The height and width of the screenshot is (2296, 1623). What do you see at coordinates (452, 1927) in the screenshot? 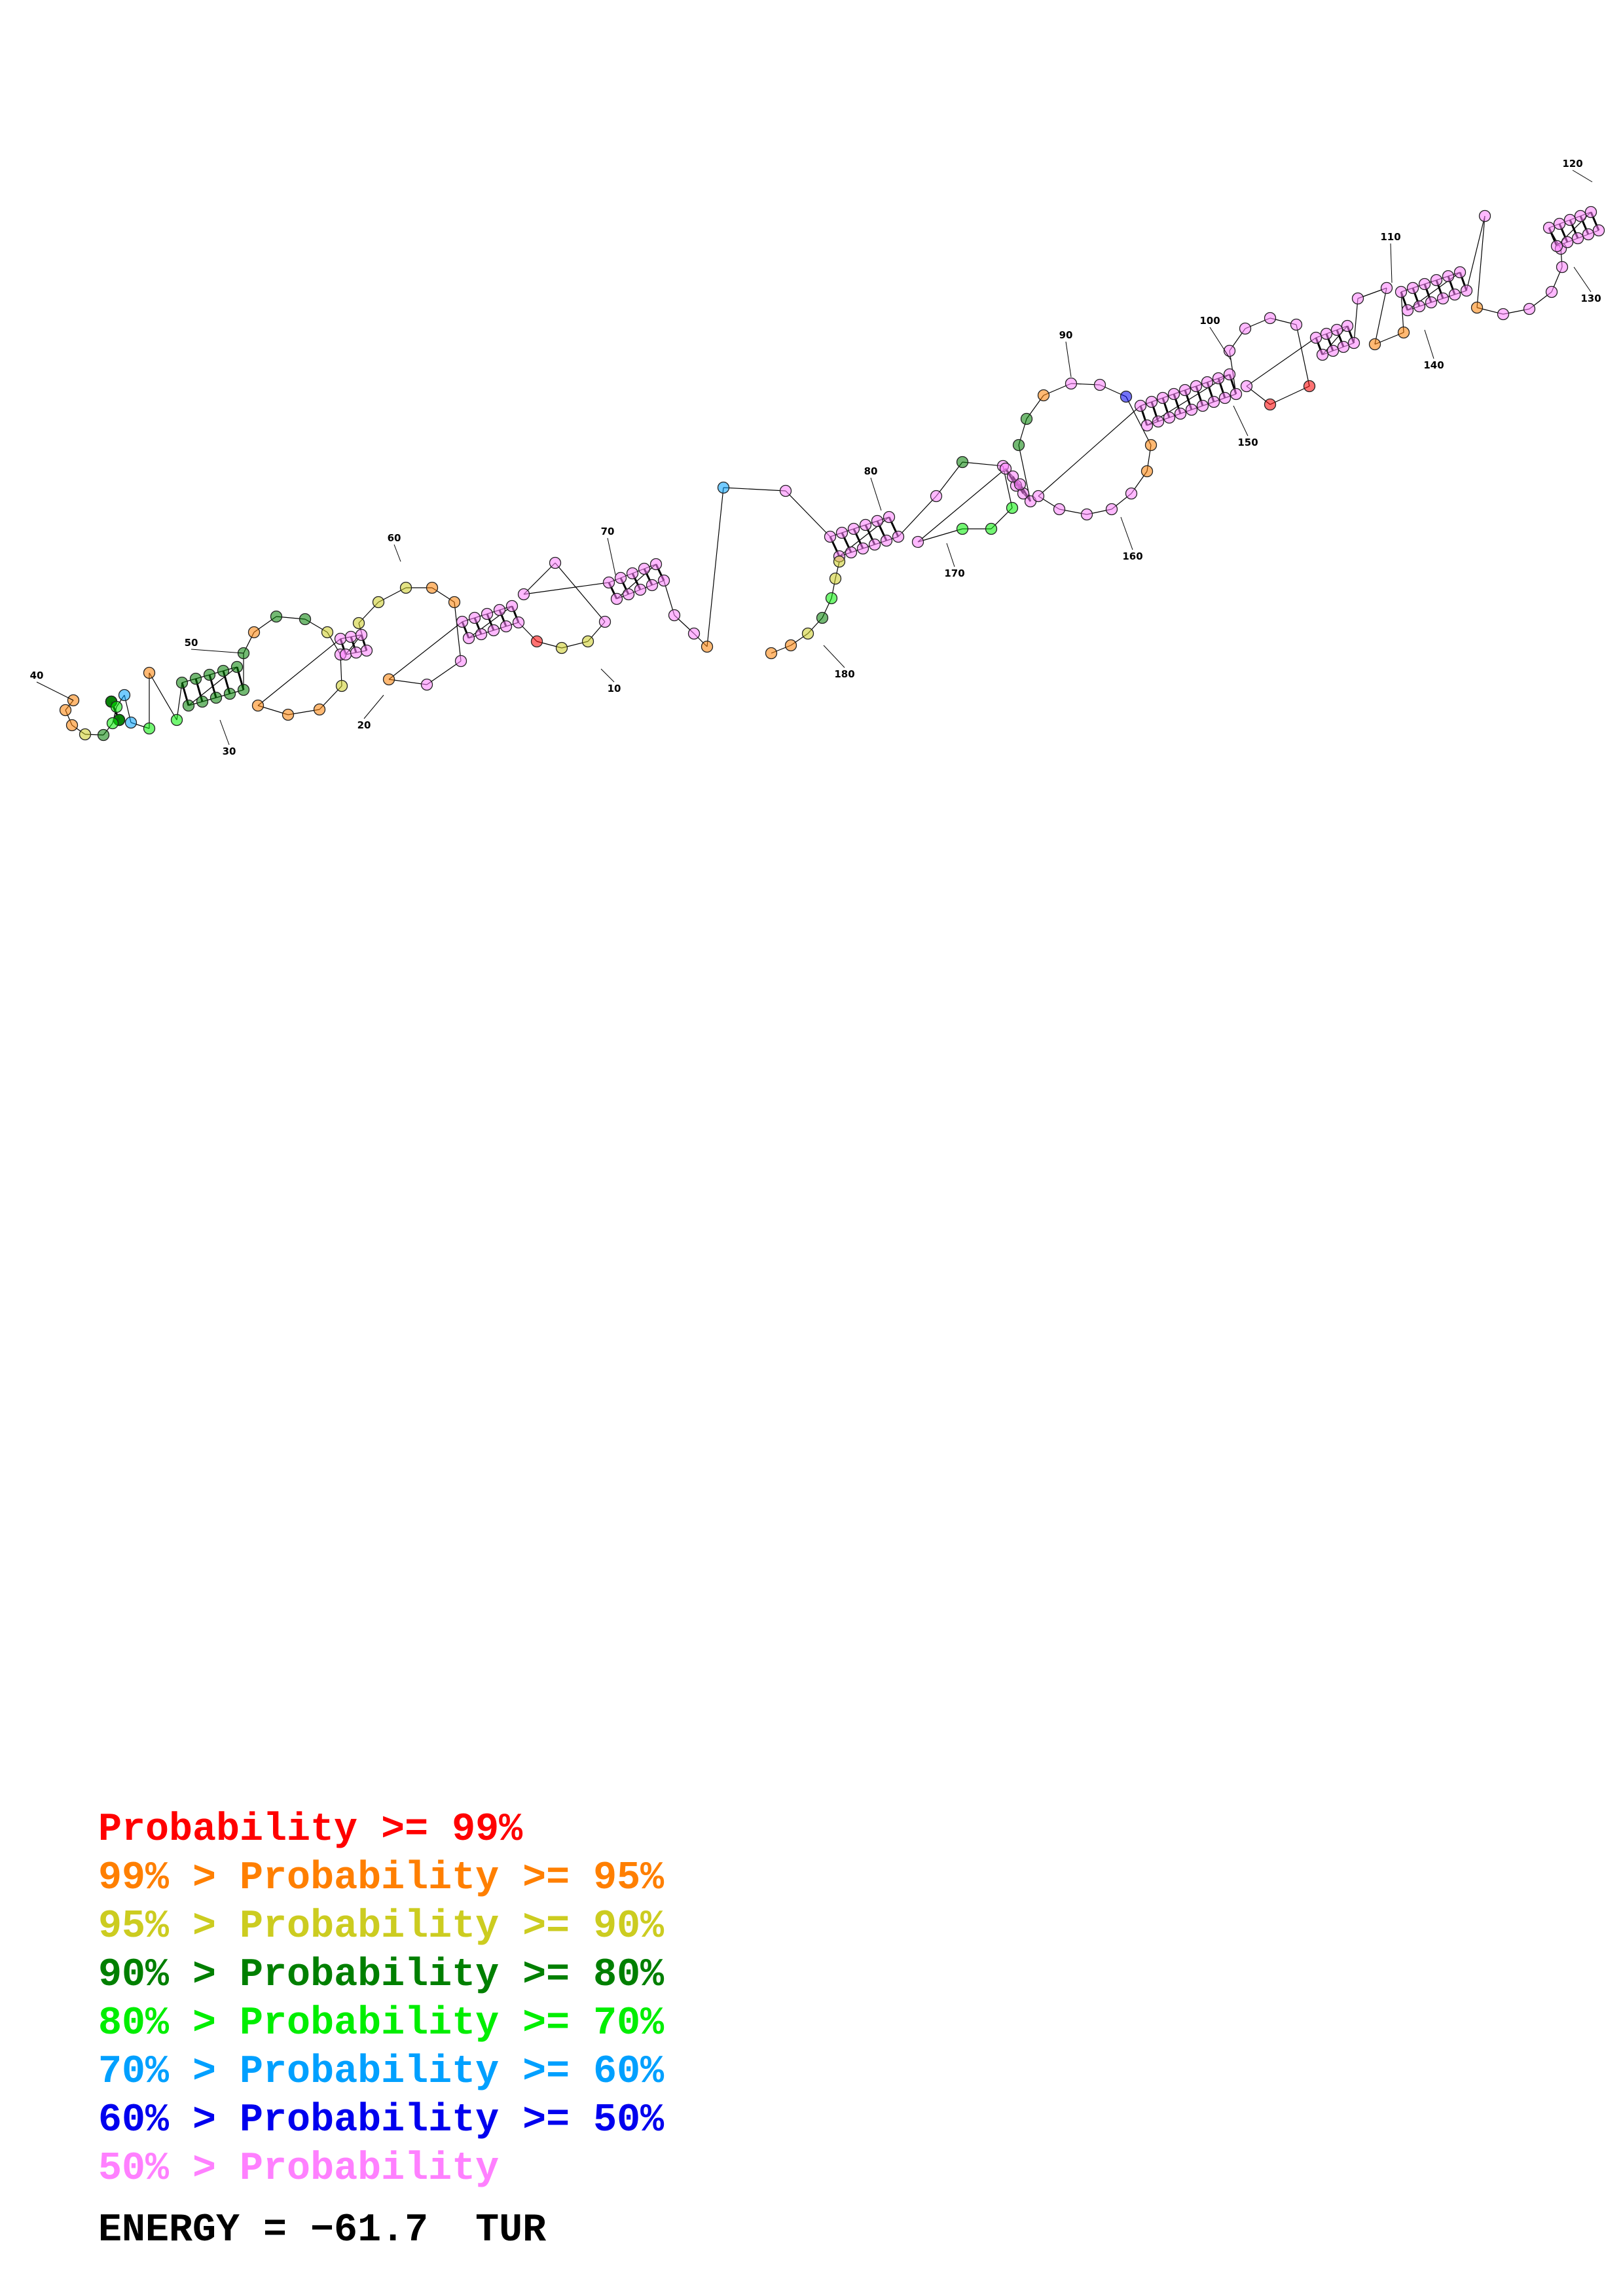
I see `legend-text: Probability >= 90%` at bounding box center [452, 1927].